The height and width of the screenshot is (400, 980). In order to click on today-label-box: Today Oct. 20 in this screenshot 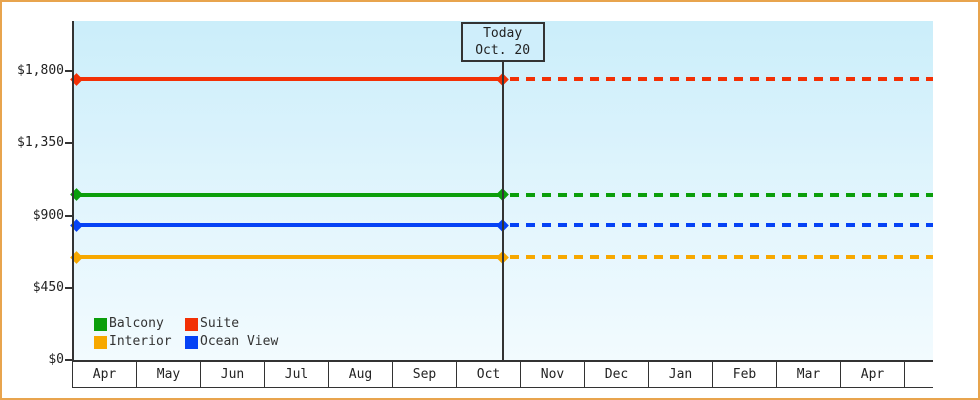, I will do `click(502, 42)`.